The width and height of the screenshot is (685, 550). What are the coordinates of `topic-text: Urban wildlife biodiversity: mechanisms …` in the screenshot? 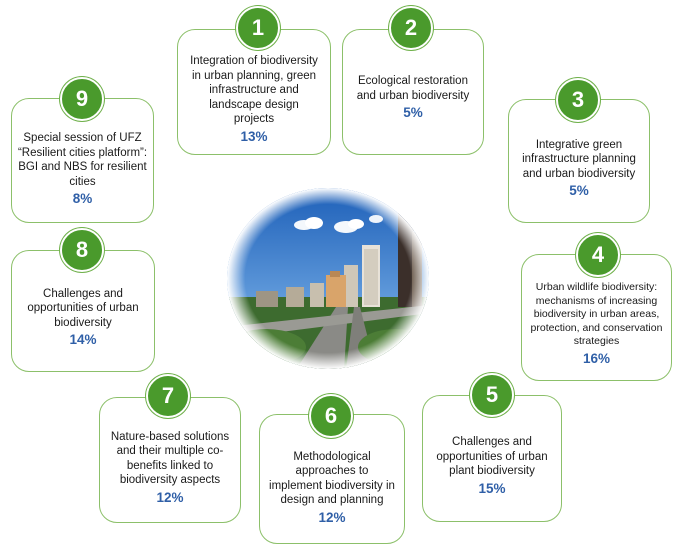 It's located at (596, 314).